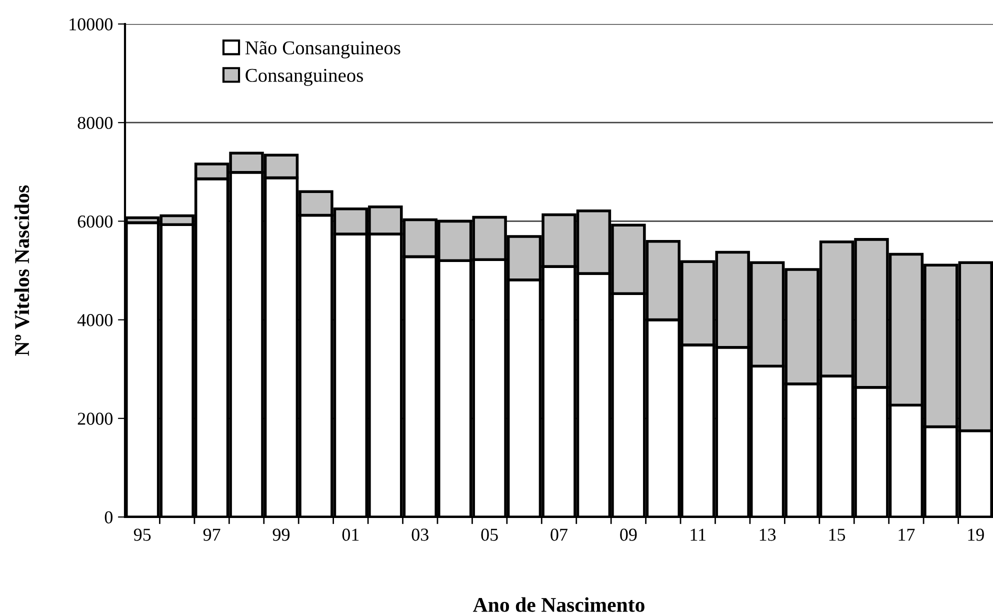 This screenshot has height=615, width=993. What do you see at coordinates (489, 534) in the screenshot?
I see `x-tick-label: 05` at bounding box center [489, 534].